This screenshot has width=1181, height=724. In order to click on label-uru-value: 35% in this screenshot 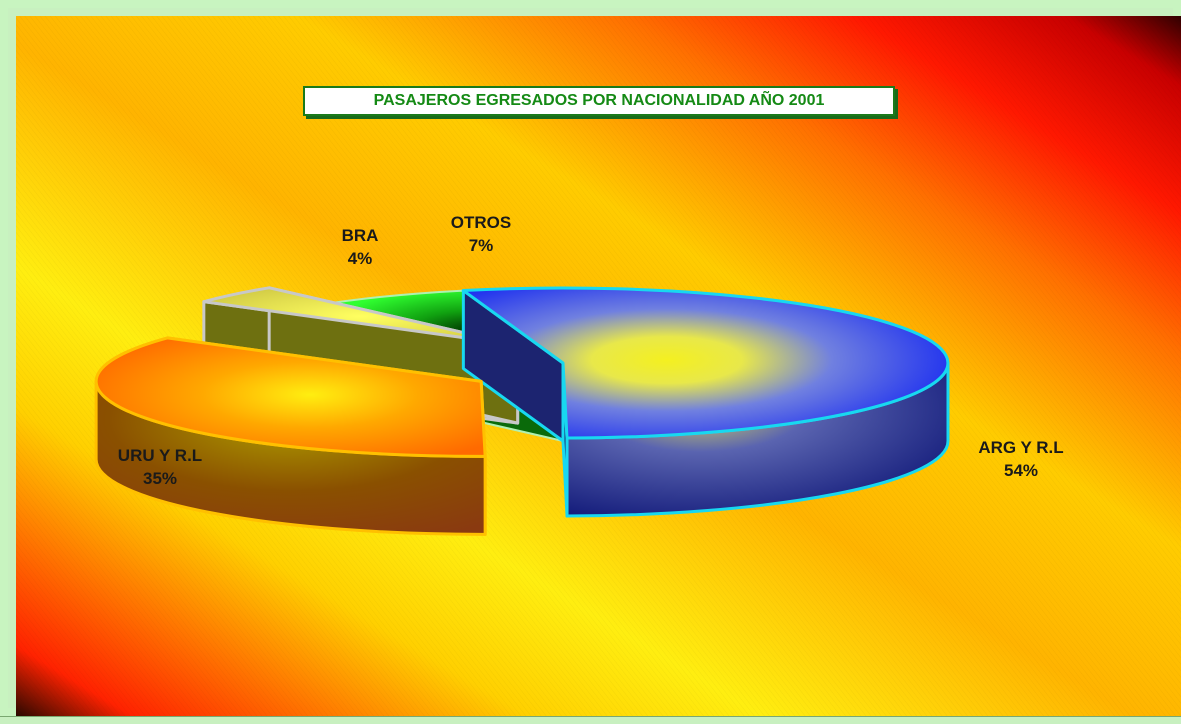, I will do `click(160, 478)`.